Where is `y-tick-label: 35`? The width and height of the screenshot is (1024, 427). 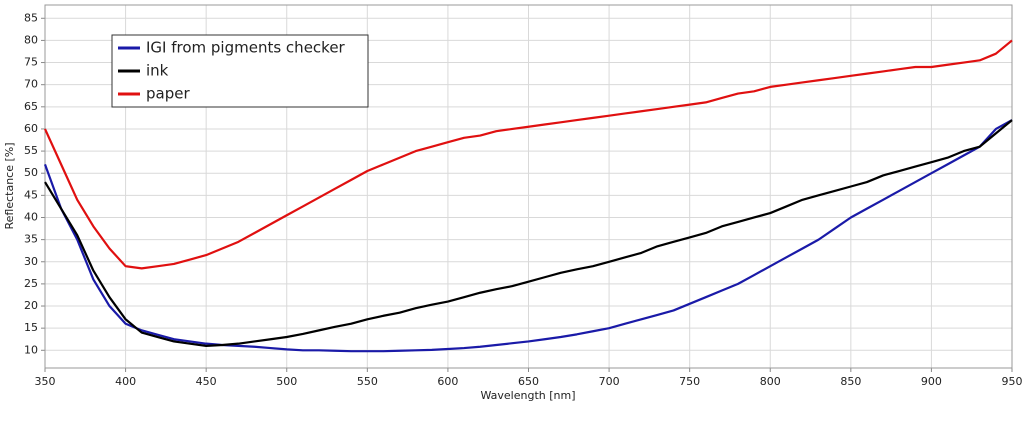 y-tick-label: 35 is located at coordinates (31, 239).